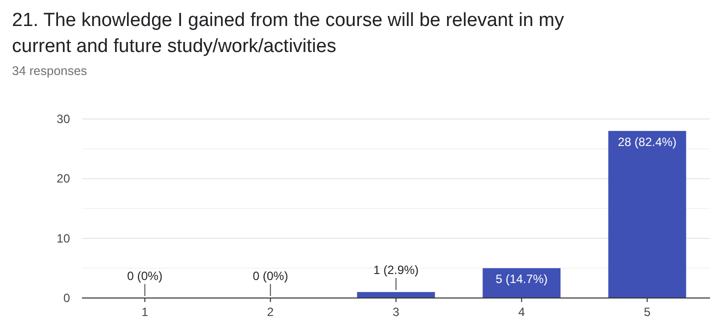 The image size is (723, 332). I want to click on x-tick-label: 4, so click(522, 312).